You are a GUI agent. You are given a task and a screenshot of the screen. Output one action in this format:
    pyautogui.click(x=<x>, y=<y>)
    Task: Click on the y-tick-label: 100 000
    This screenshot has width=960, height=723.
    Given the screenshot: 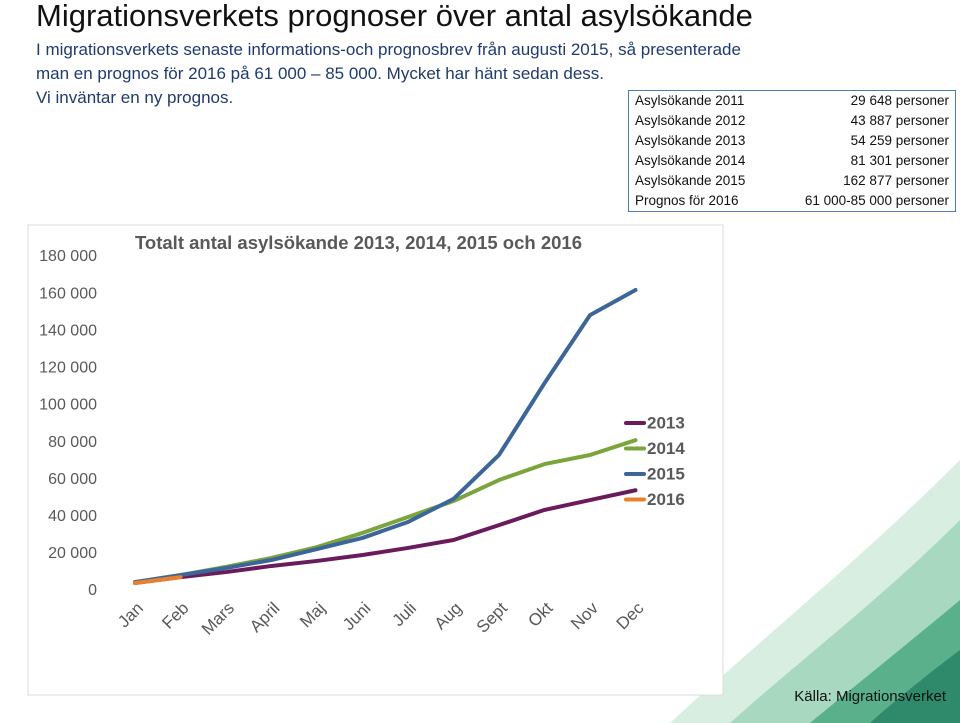 What is the action you would take?
    pyautogui.click(x=68, y=405)
    